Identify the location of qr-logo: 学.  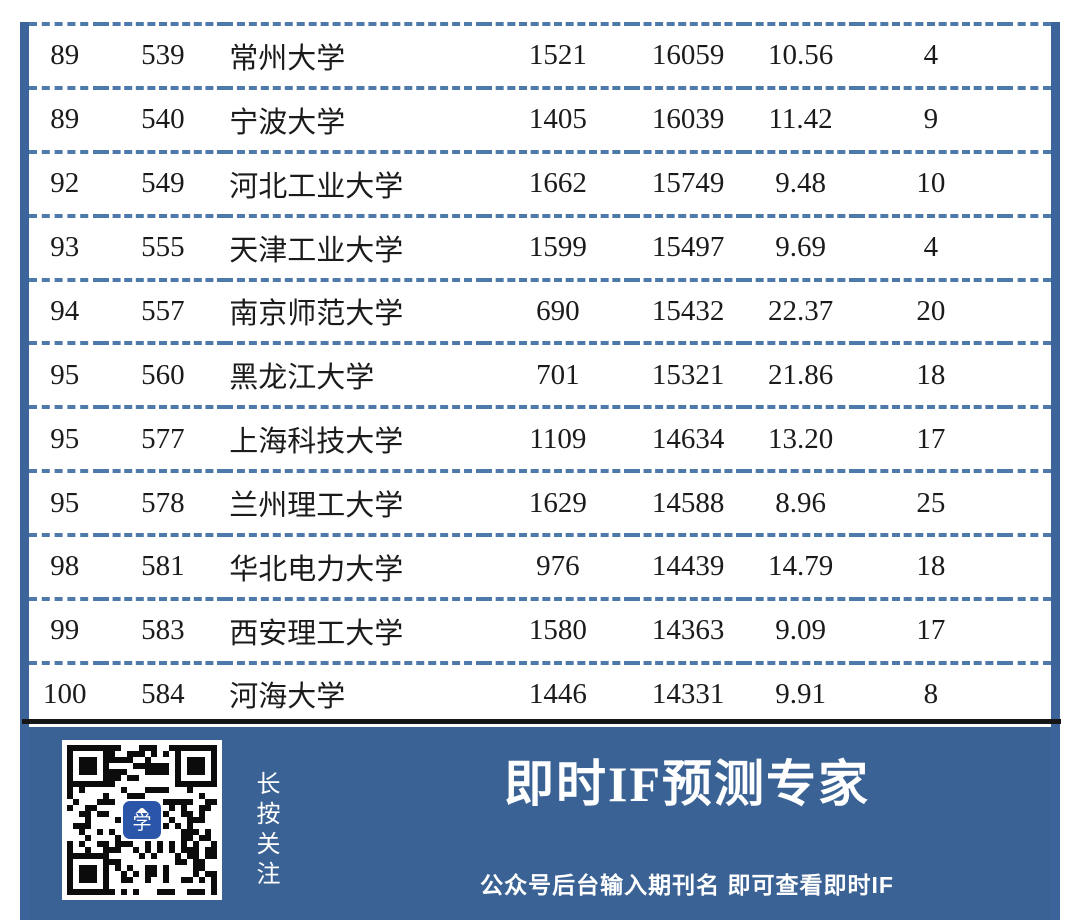
(142, 820).